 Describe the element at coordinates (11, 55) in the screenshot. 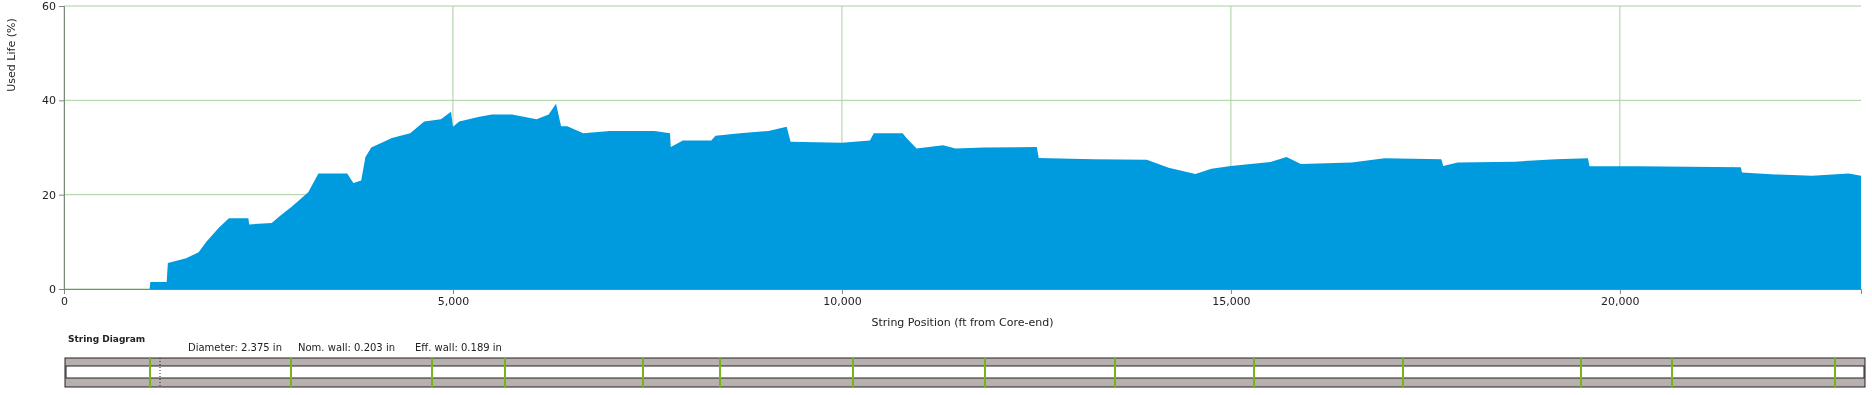

I see `y-axis-title: Used Life (%)` at that location.